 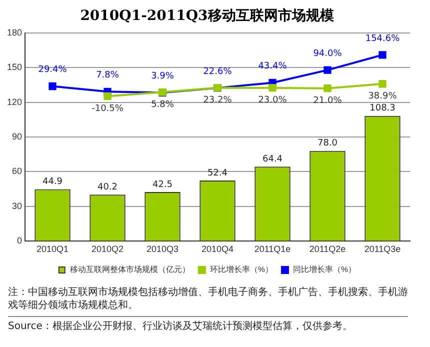 What do you see at coordinates (208, 324) in the screenshot?
I see `source-note: Source：根据企业公开财报、行业访谈及艾瑞统计预测模型估算，仅供参考。` at bounding box center [208, 324].